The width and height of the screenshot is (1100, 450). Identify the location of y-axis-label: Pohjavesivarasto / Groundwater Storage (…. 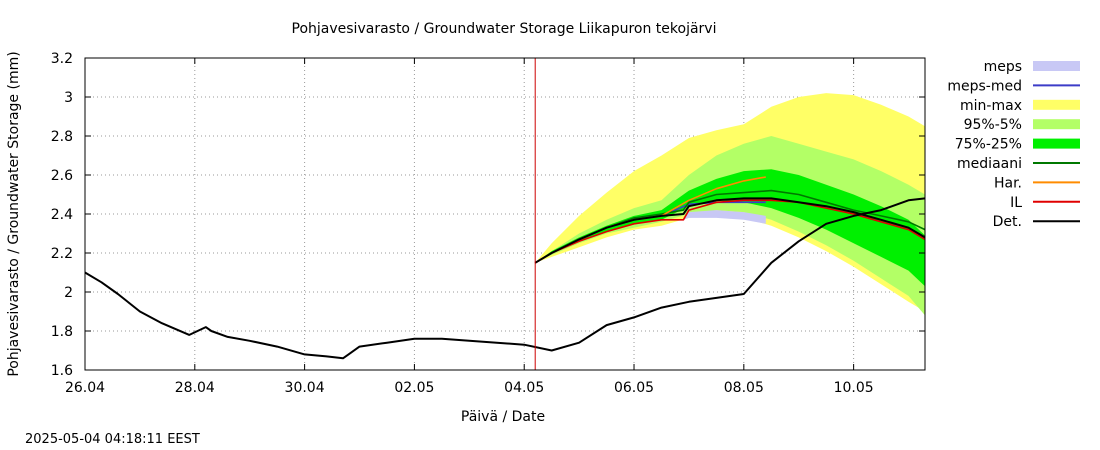
(14, 213).